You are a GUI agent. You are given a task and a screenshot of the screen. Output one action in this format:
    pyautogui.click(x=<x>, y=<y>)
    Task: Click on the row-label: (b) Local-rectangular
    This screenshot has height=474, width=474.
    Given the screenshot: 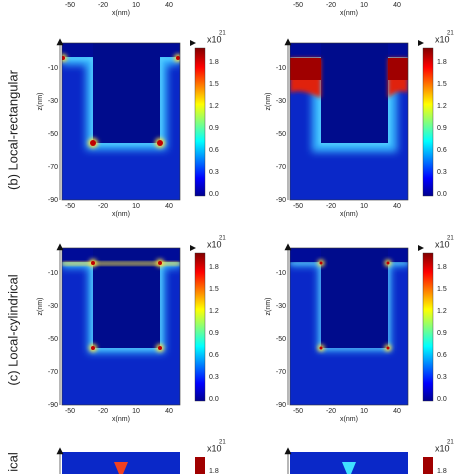 What is the action you would take?
    pyautogui.click(x=12, y=129)
    